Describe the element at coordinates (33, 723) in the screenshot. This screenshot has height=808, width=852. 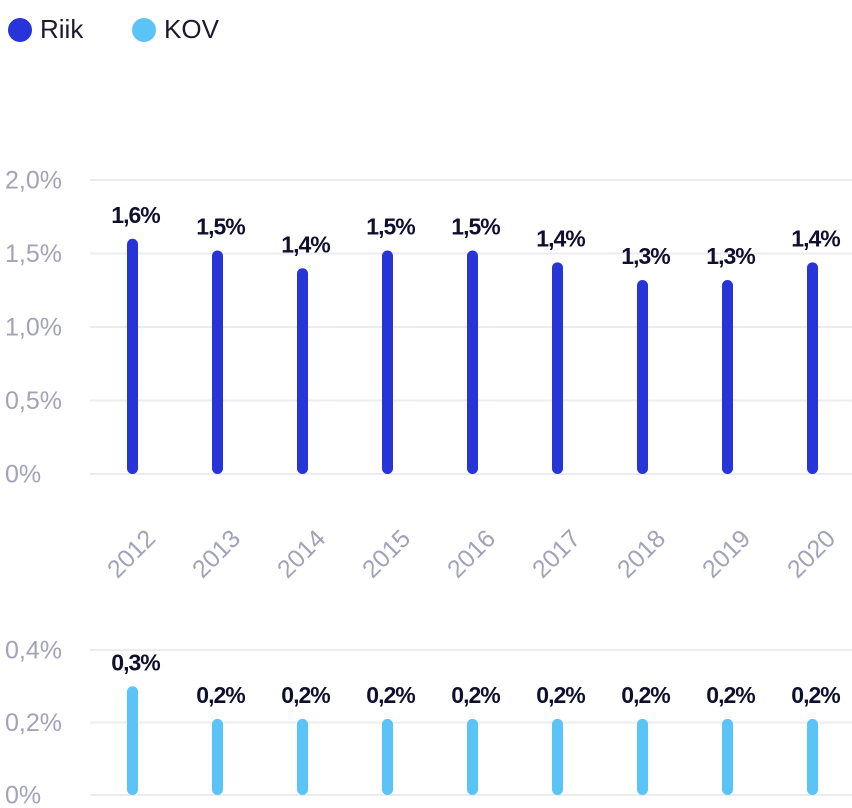
I see `y-tick-label: 0,2%` at that location.